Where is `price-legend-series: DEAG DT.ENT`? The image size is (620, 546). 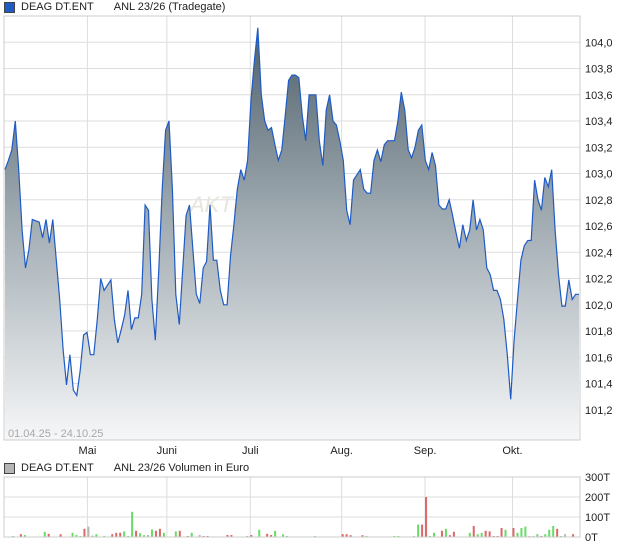
price-legend-series: DEAG DT.ENT is located at coordinates (57, 7).